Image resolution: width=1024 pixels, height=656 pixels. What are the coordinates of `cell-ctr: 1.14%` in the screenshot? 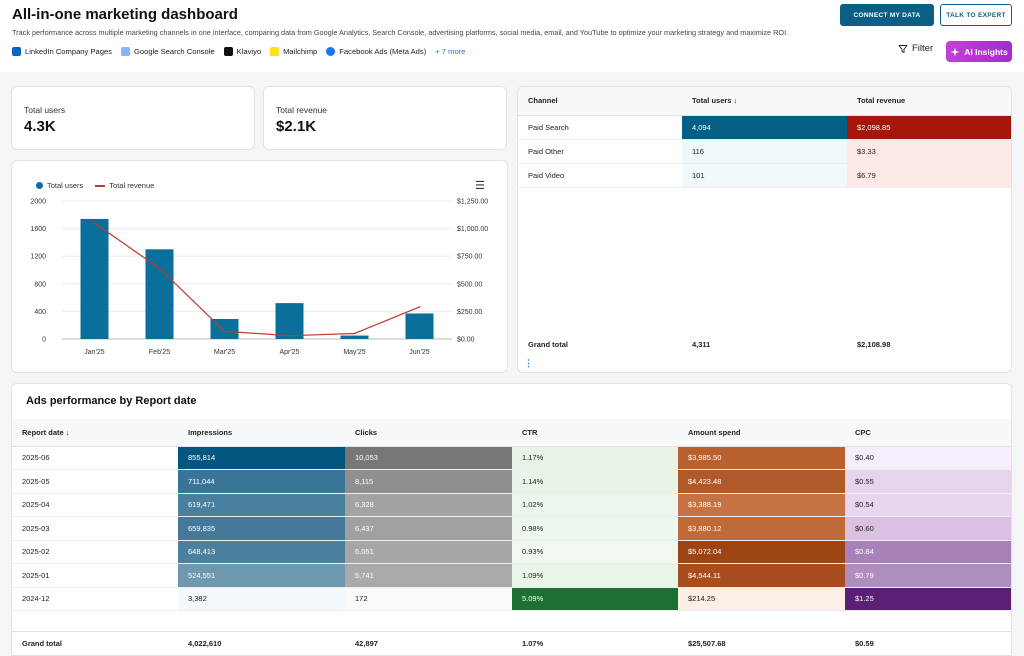 It's located at (595, 481).